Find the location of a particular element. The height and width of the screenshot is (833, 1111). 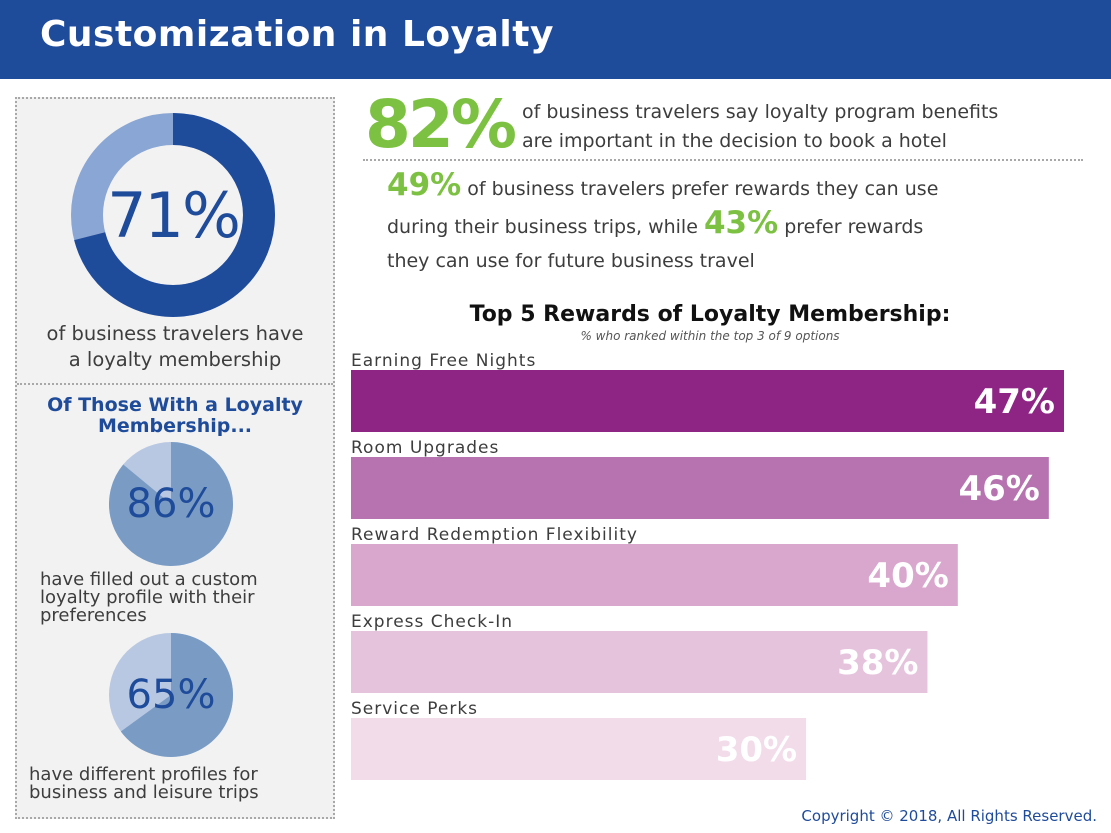

main-caption-line-2: a loyalty membership is located at coordinates (175, 359).